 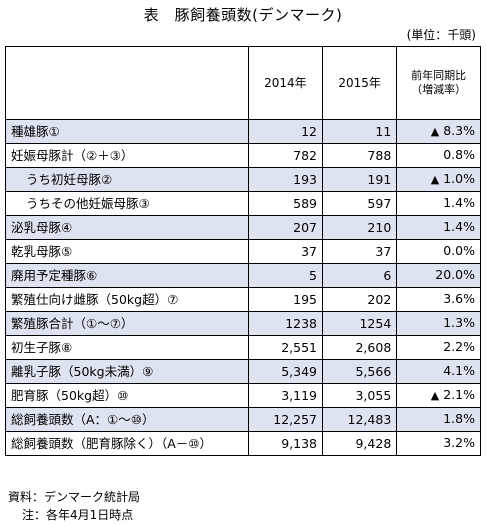 I want to click on value-2014: 3,119, so click(x=285, y=395).